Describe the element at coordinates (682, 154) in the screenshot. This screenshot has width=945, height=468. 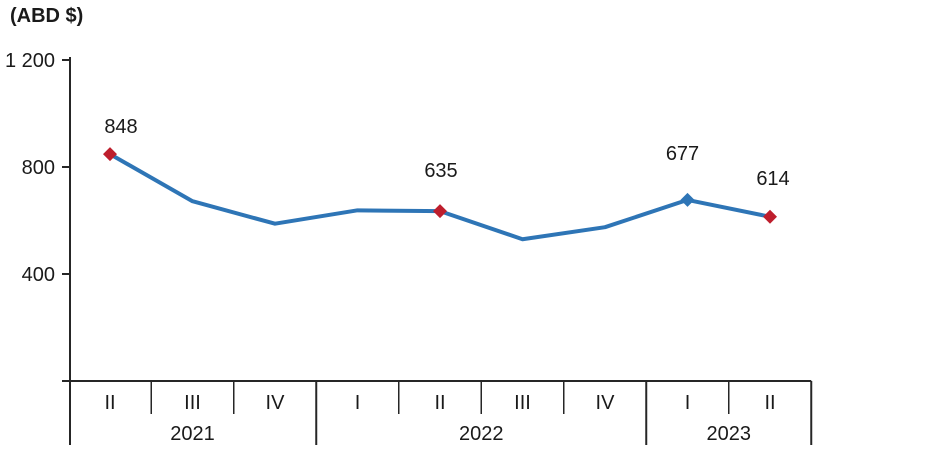
I see `data-point-label: 677` at that location.